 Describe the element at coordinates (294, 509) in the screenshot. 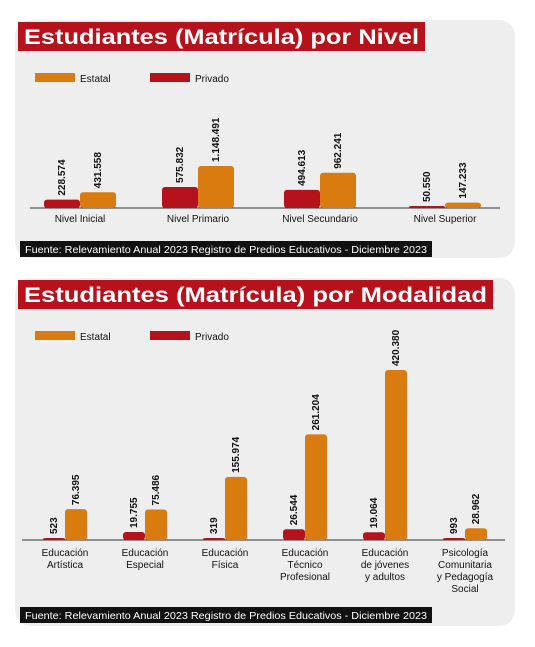

I see `value-label: 26.544` at that location.